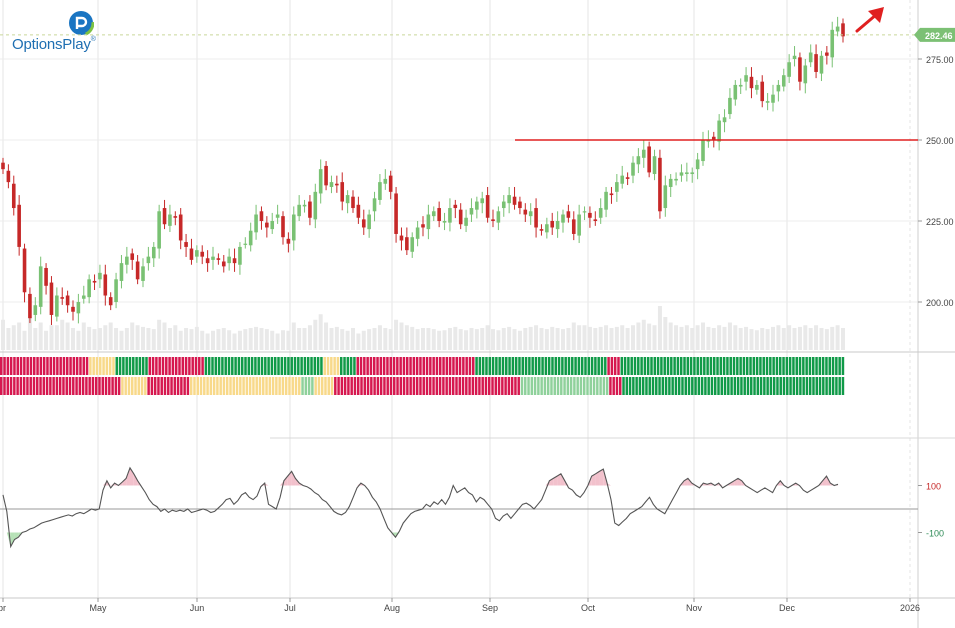 The width and height of the screenshot is (955, 628). I want to click on month-label: May, so click(98, 608).